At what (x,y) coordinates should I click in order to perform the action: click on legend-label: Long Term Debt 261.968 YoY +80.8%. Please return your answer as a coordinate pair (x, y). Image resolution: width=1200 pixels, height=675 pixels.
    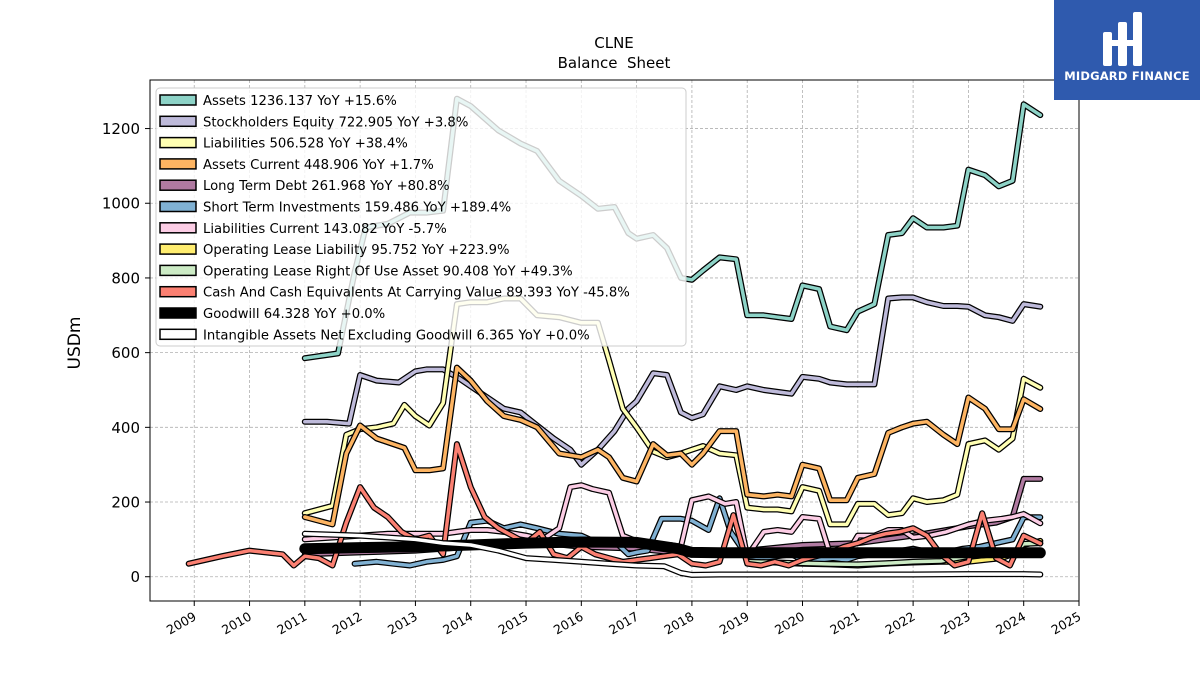
    Looking at the image, I should click on (326, 186).